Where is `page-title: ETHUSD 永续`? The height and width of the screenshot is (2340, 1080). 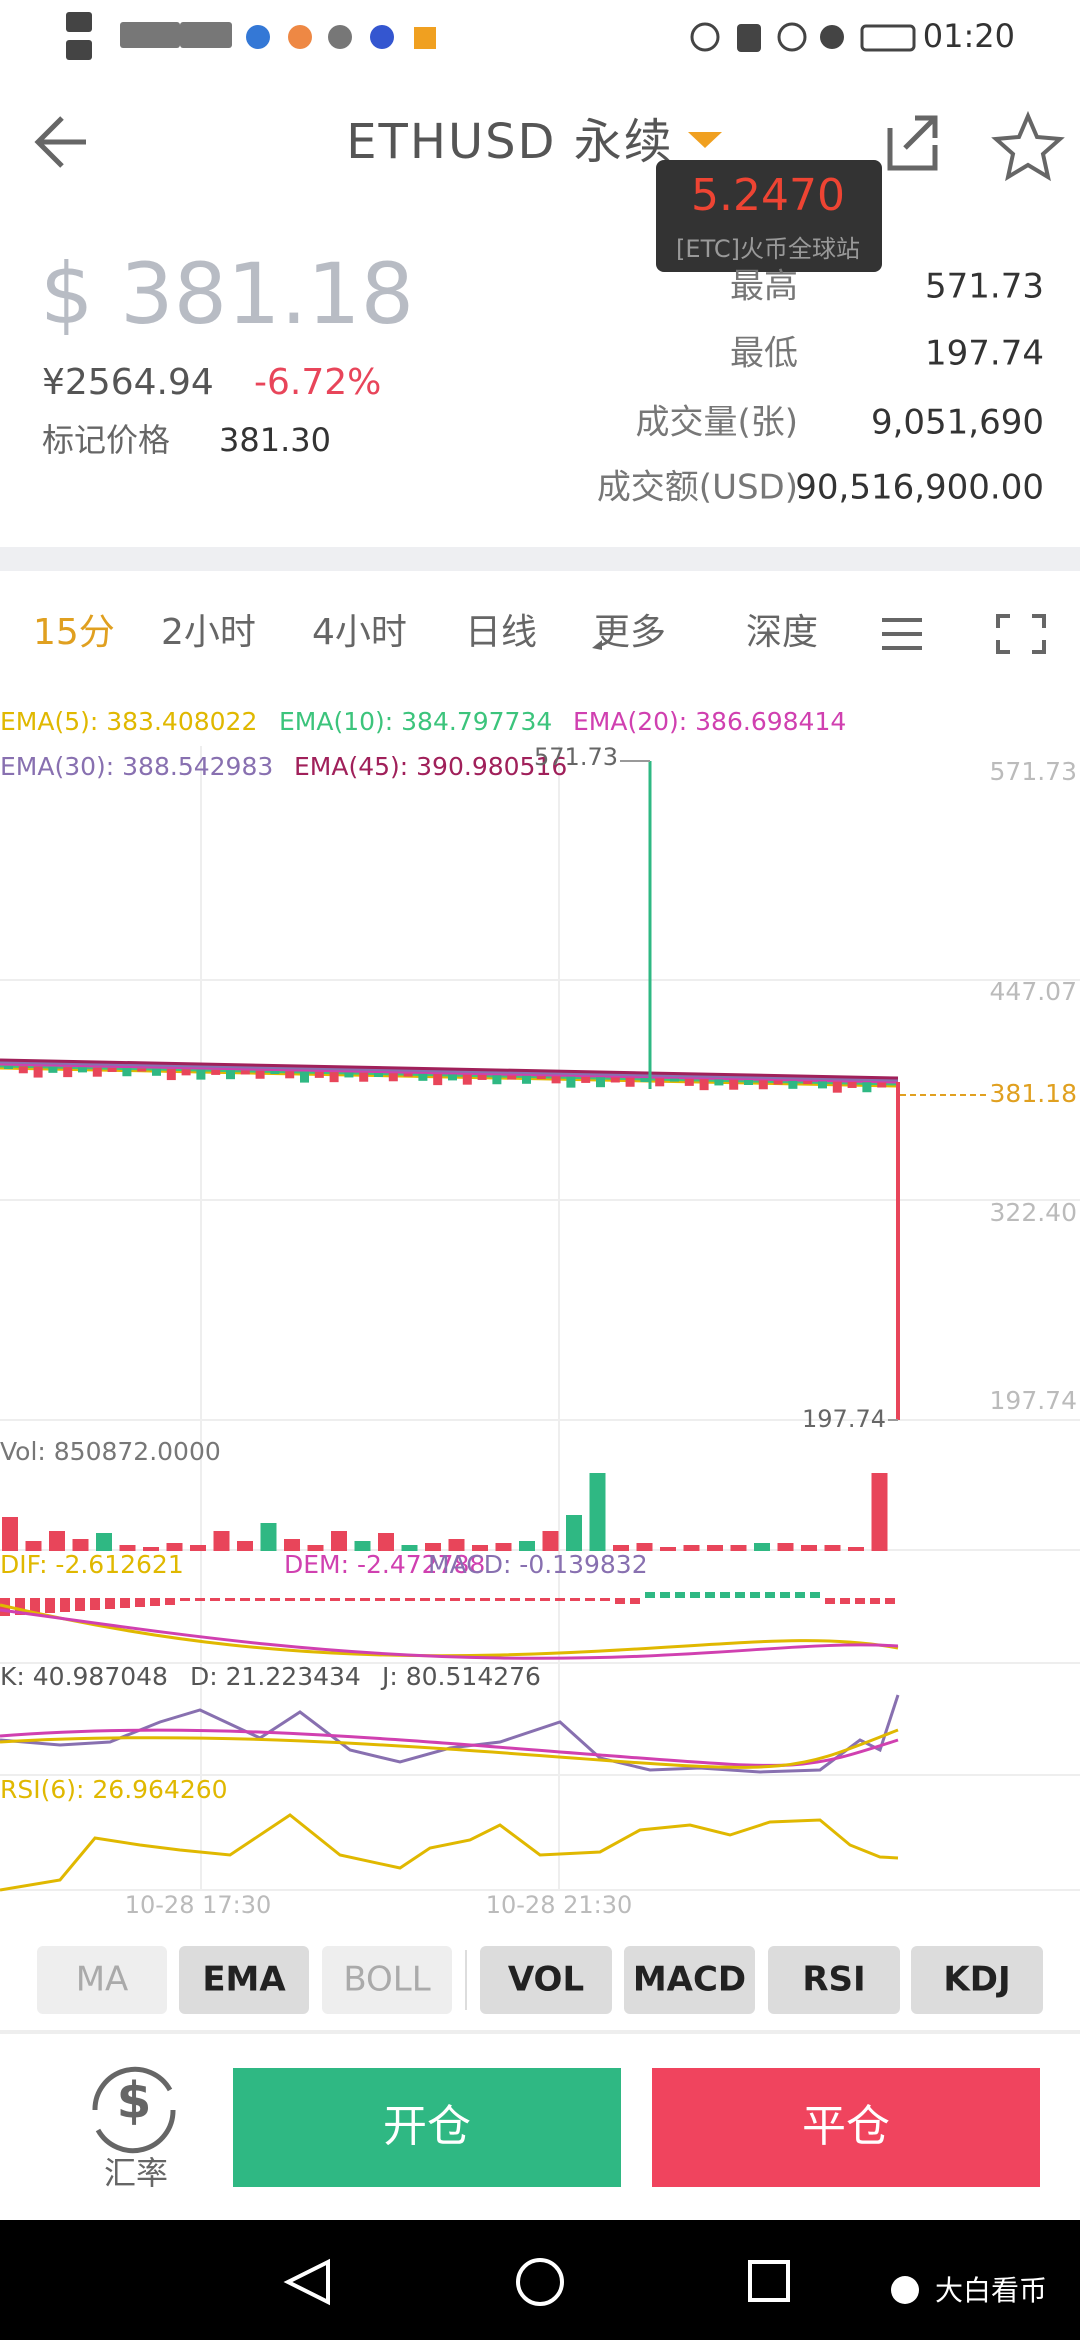
page-title: ETHUSD 永续 is located at coordinates (510, 142).